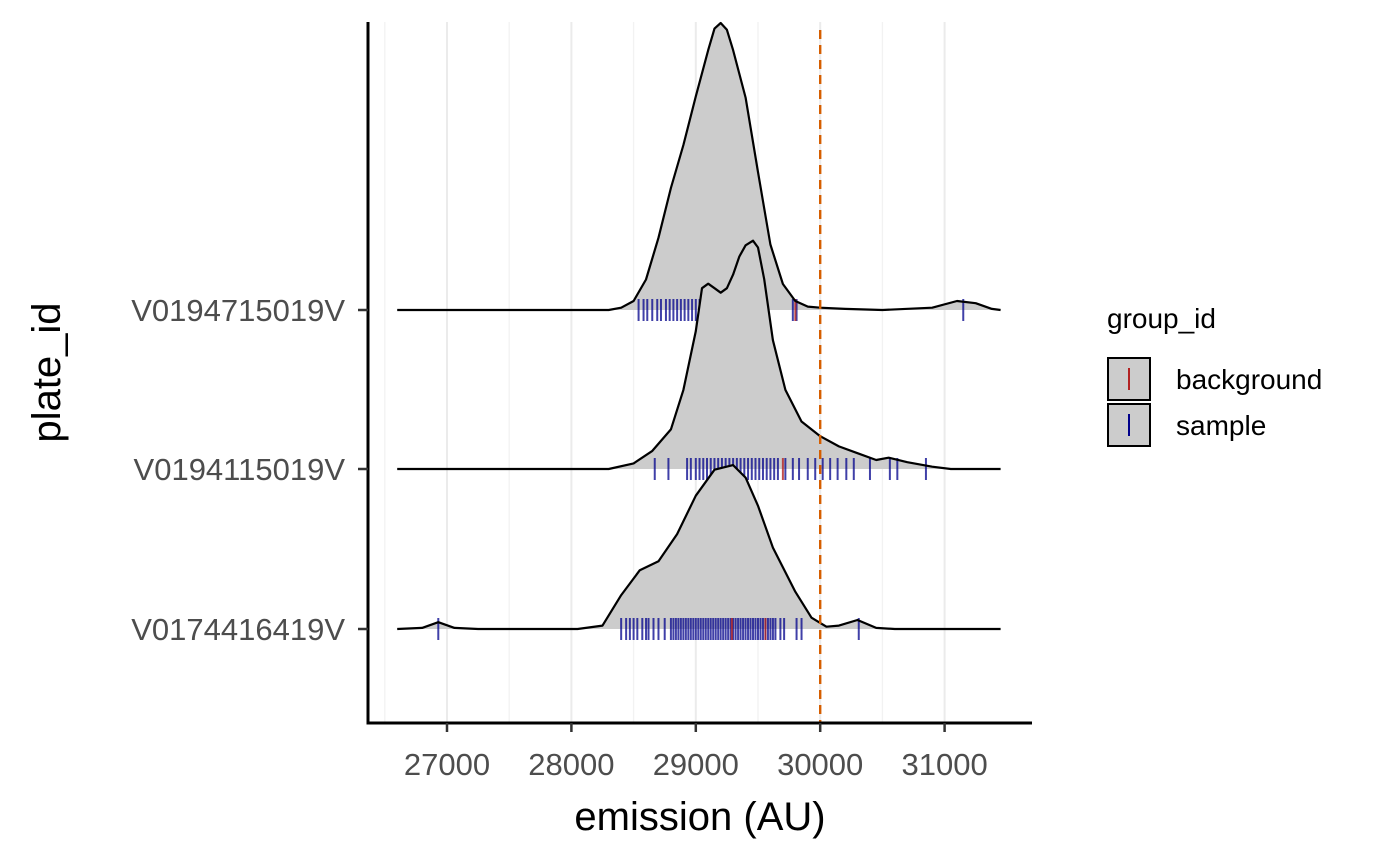 This screenshot has height=865, width=1400. I want to click on legend-entry-background: background, so click(1214, 379).